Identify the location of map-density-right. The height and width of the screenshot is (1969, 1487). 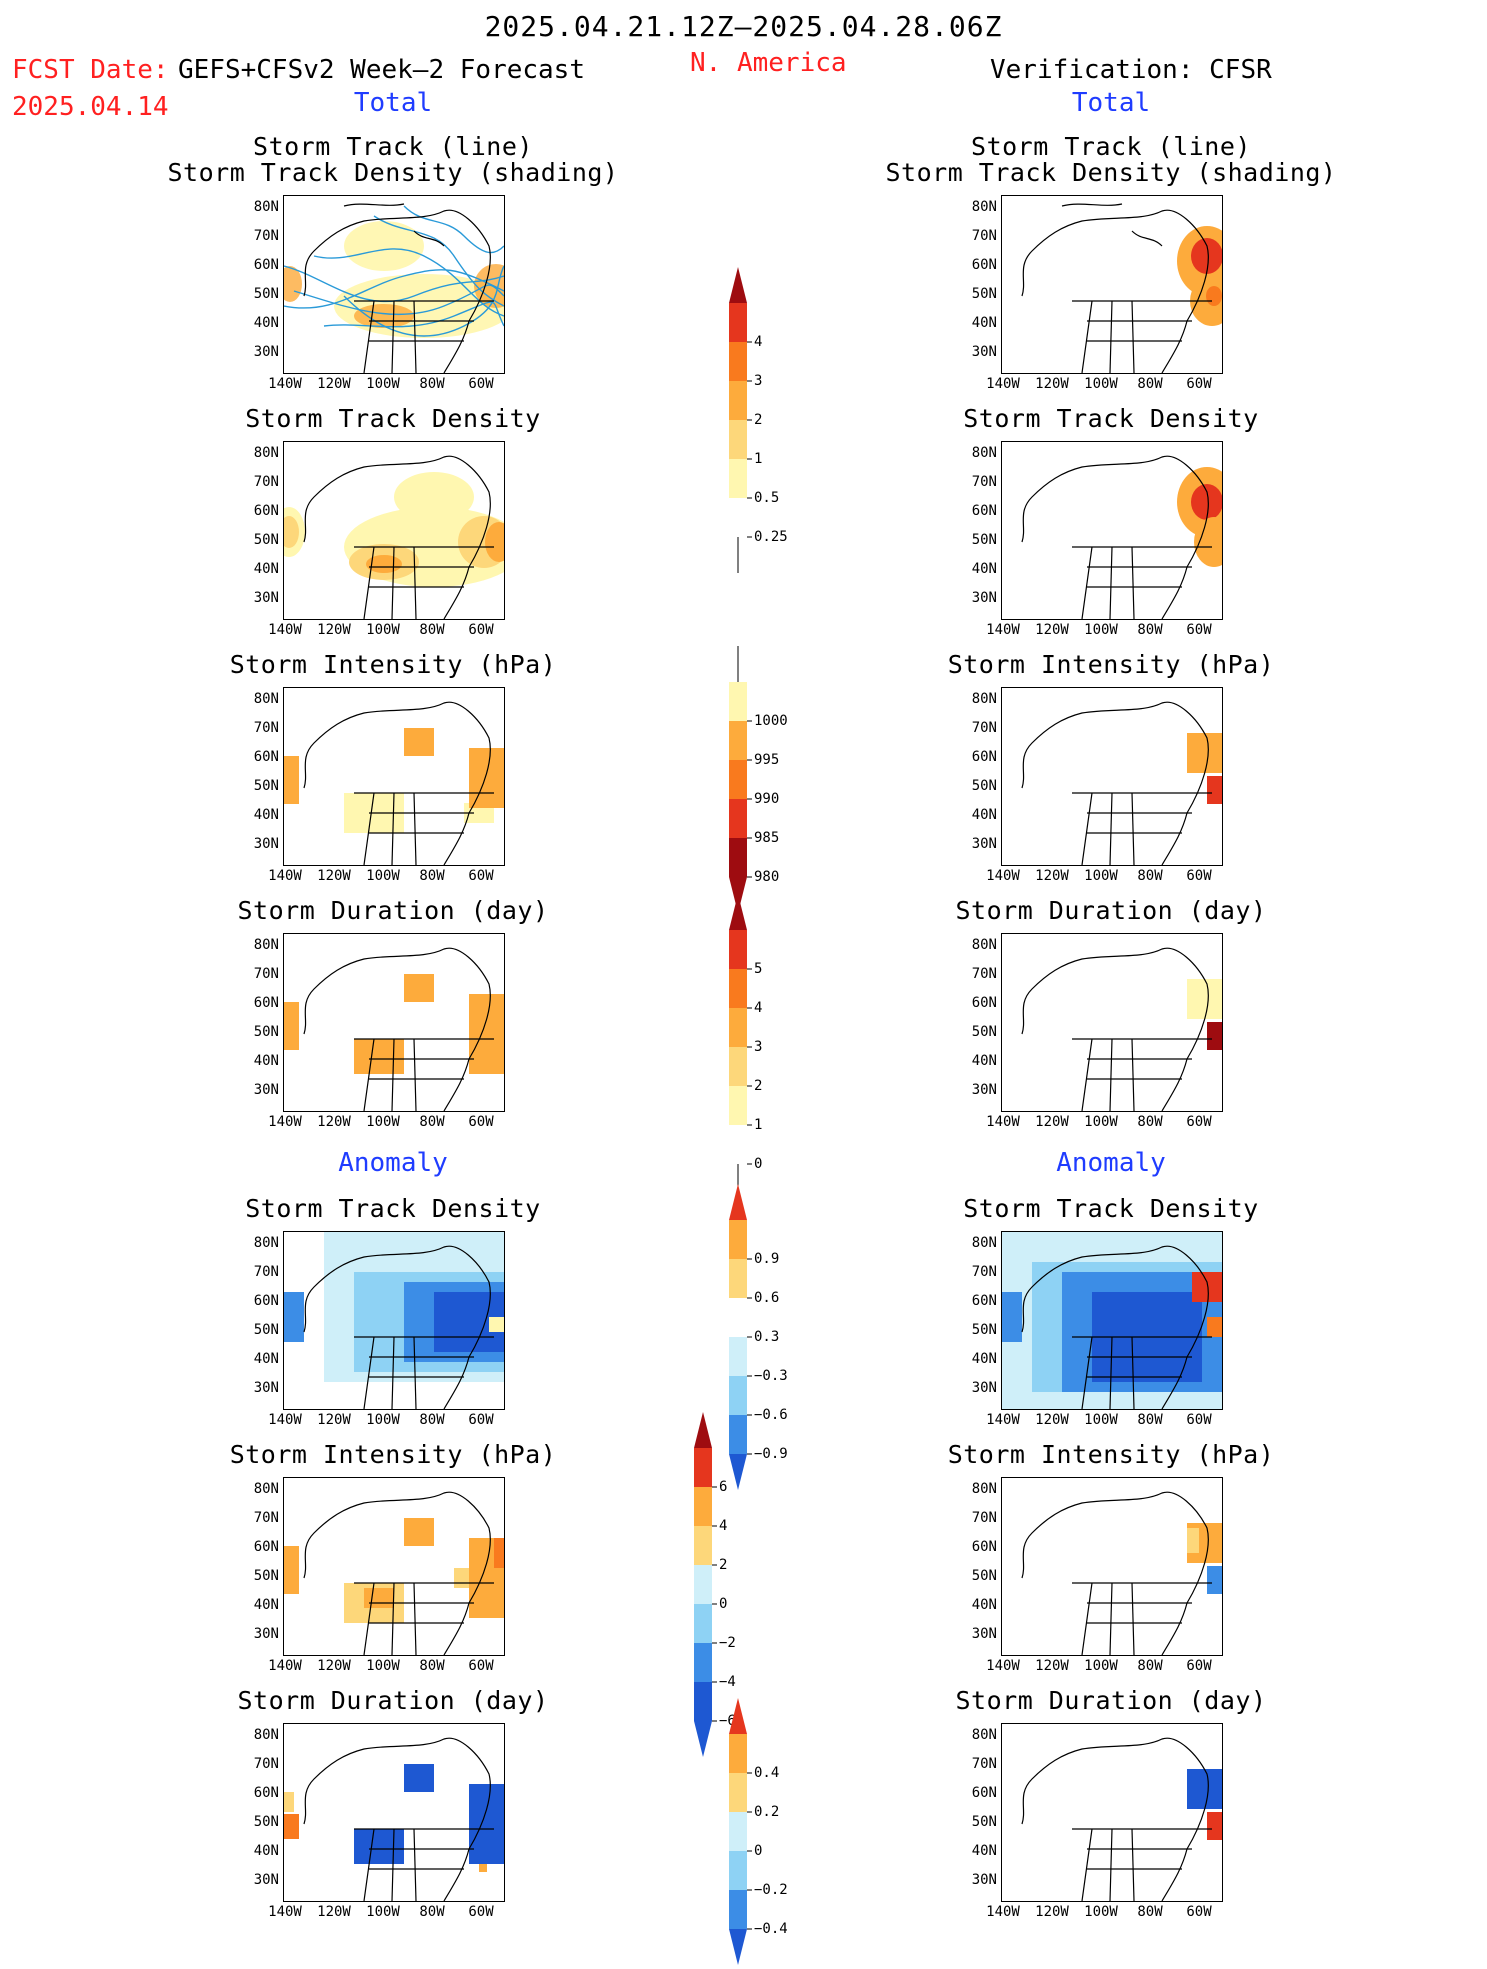
(1121, 537).